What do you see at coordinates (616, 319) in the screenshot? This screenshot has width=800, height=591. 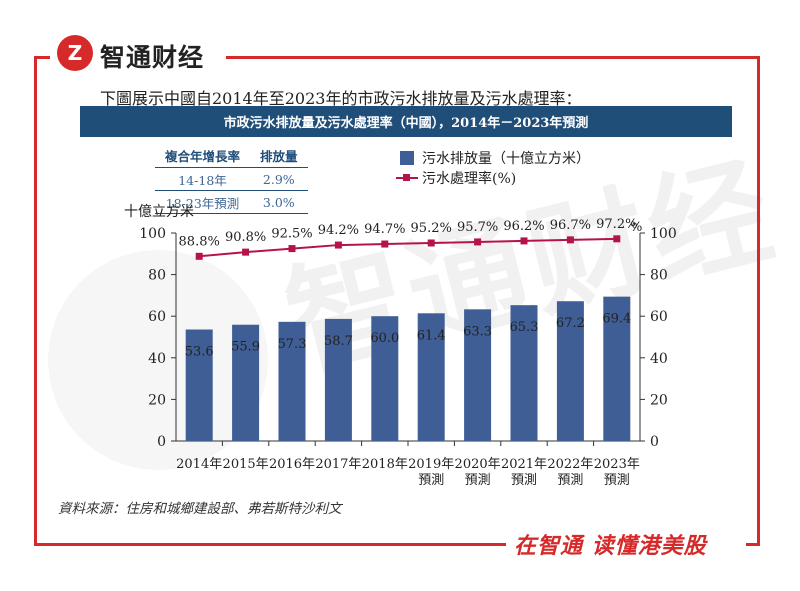 I see `bar-value-label: 69.4` at bounding box center [616, 319].